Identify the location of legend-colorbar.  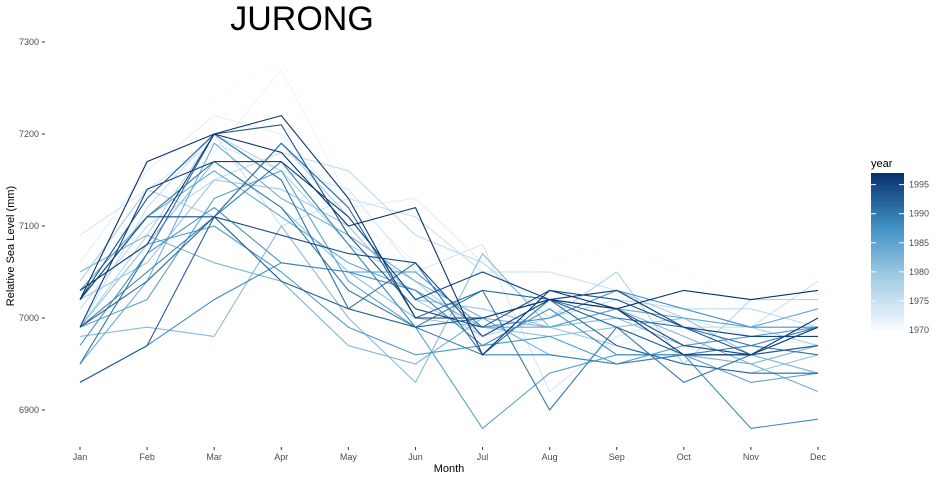
(887, 251).